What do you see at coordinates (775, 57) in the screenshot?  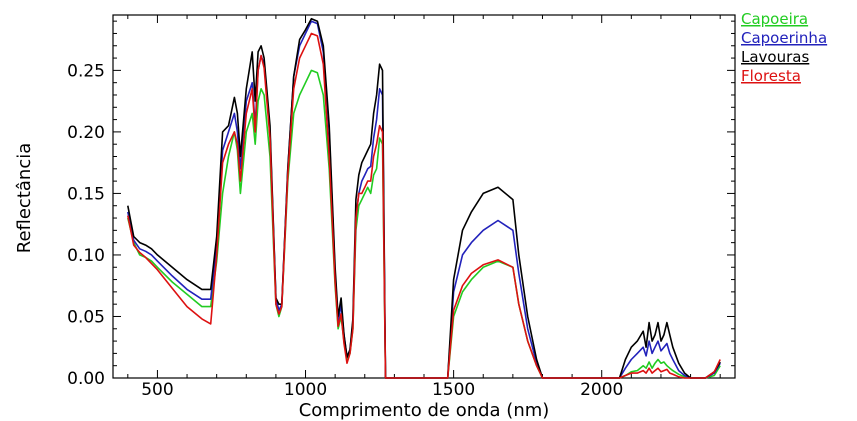 I see `legend-item-lavouras: Lavouras` at bounding box center [775, 57].